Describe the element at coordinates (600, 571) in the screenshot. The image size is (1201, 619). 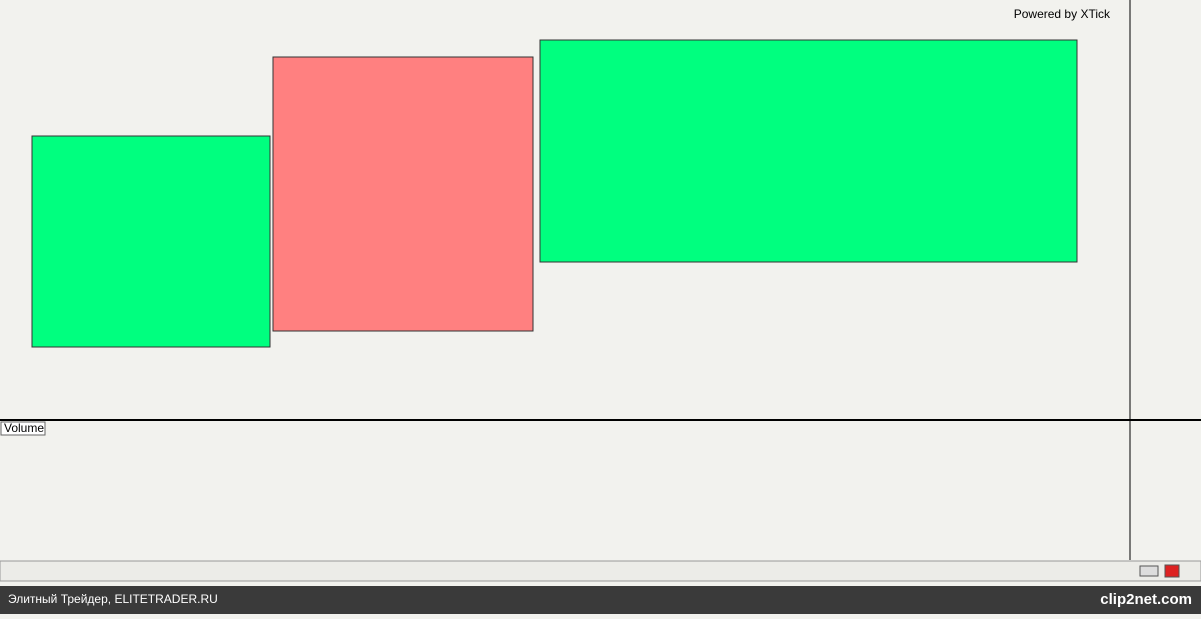
I see `date-axis` at that location.